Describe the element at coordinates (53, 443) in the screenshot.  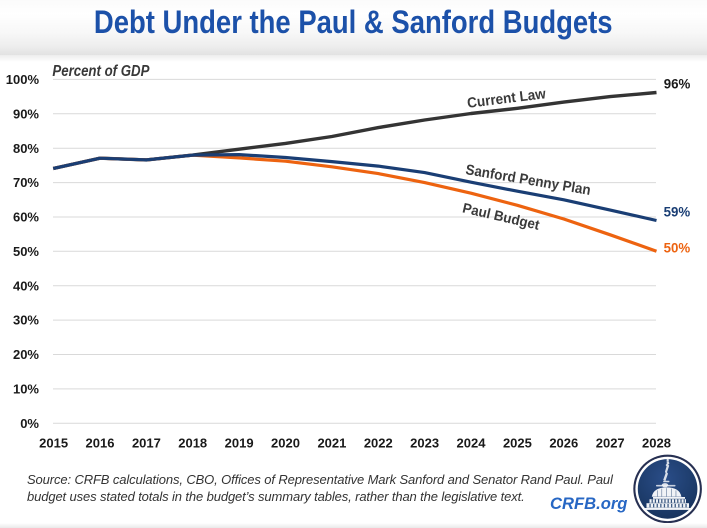
I see `svg-text: 2015` at that location.